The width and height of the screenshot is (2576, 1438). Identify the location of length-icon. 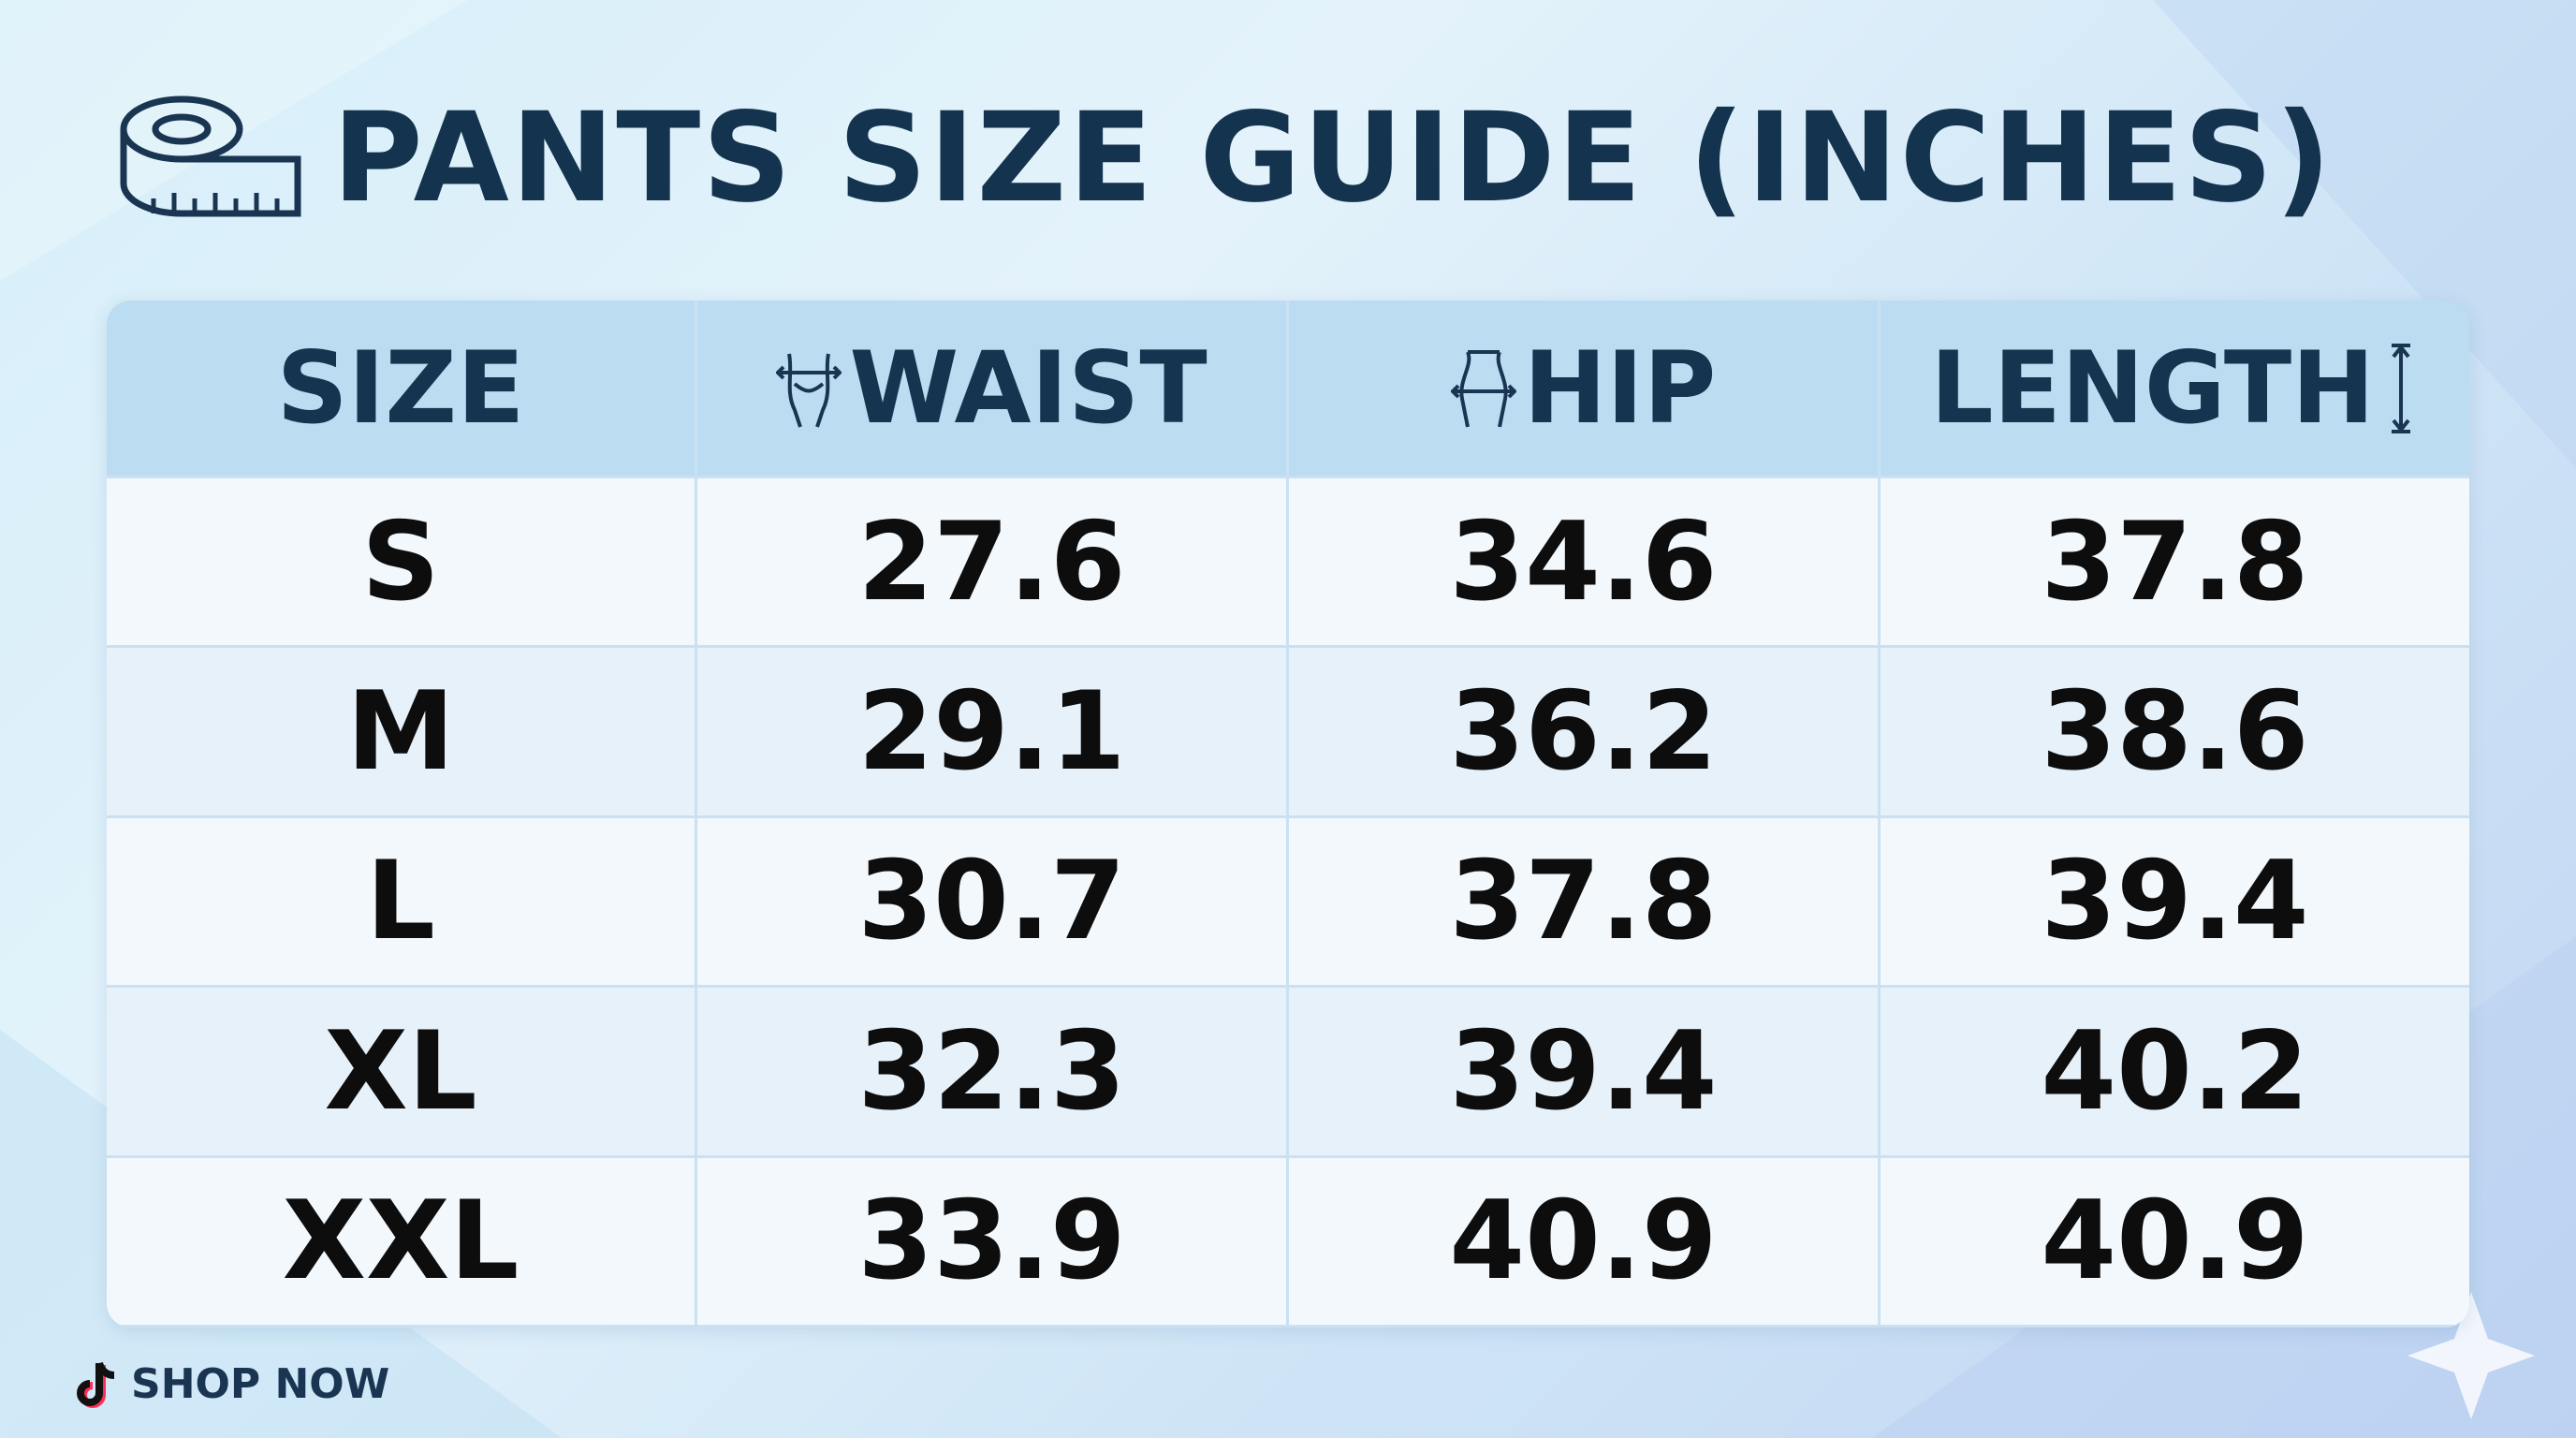
(2400, 388).